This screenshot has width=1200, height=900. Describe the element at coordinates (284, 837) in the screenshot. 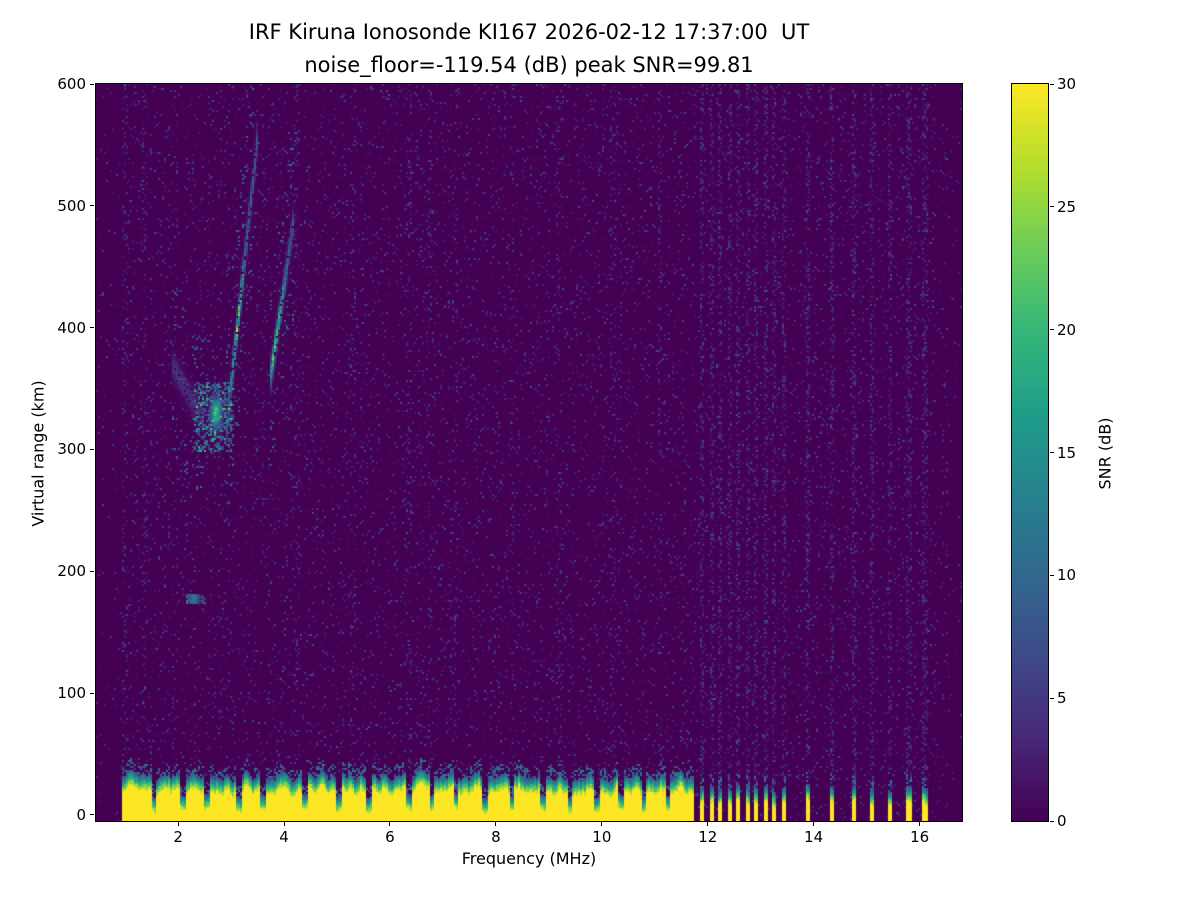

I see `x-tick-label: 4` at that location.